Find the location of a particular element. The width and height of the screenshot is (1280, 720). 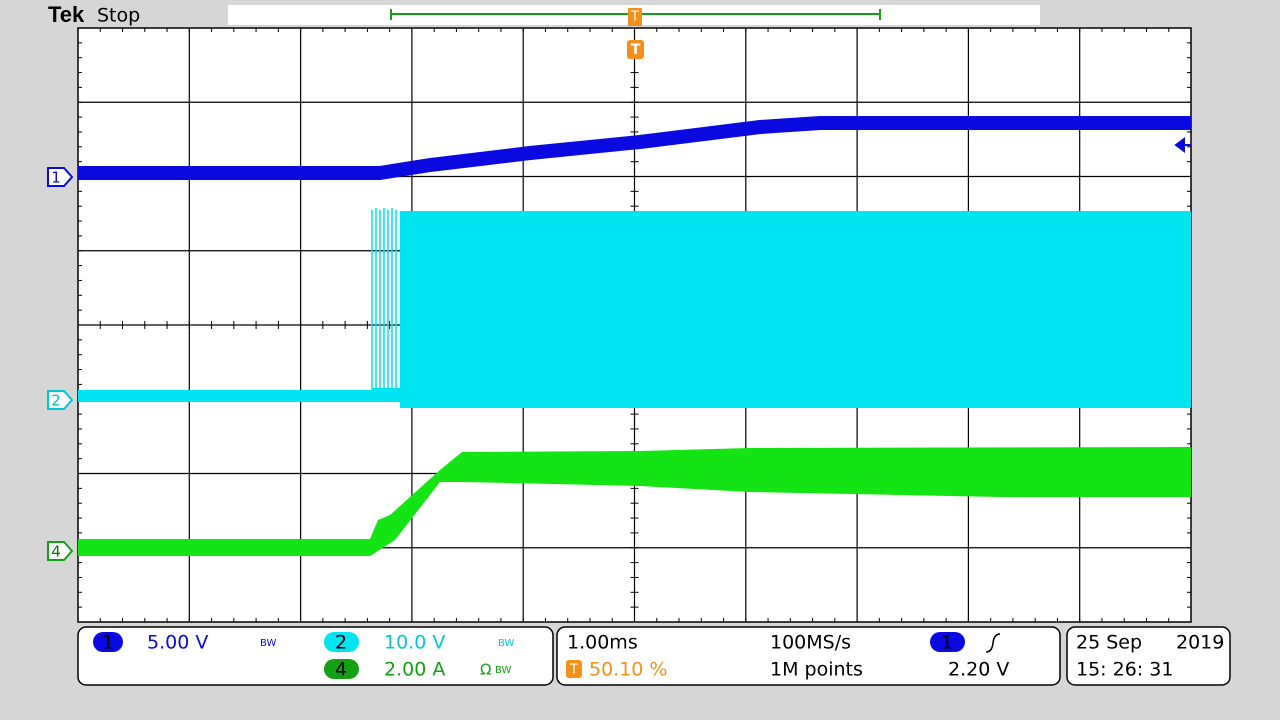

datetime-readout is located at coordinates (1148, 656).